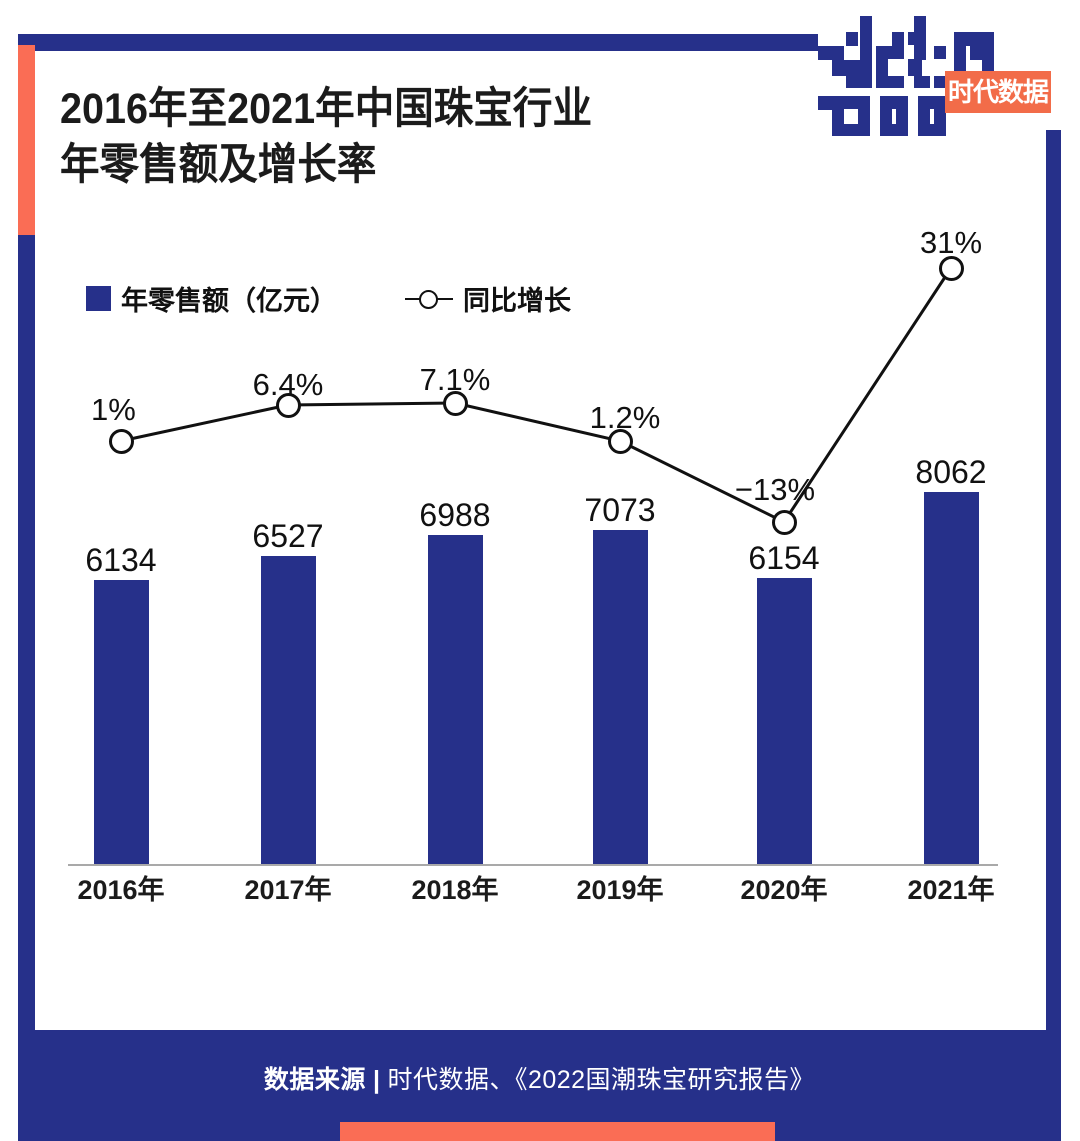  What do you see at coordinates (288, 710) in the screenshot?
I see `bar-2017年` at bounding box center [288, 710].